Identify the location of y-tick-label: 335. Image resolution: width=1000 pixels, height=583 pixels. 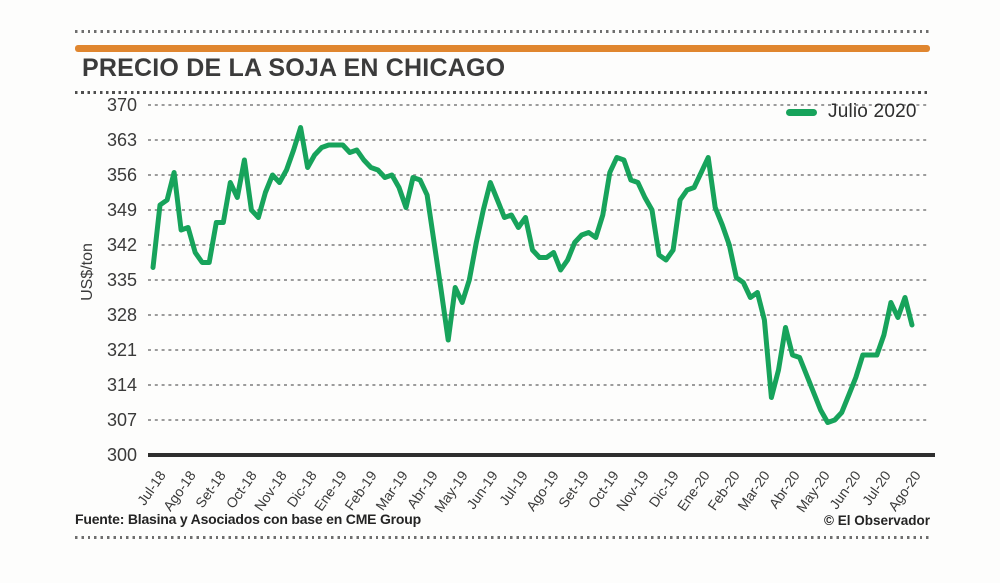
(121, 280).